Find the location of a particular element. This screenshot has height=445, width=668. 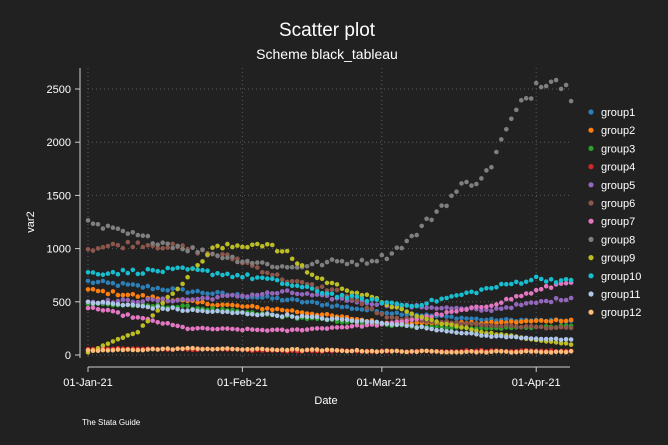

y-tick-labels: 0 500 1000 1500 2000 2500 is located at coordinates (63, 223).